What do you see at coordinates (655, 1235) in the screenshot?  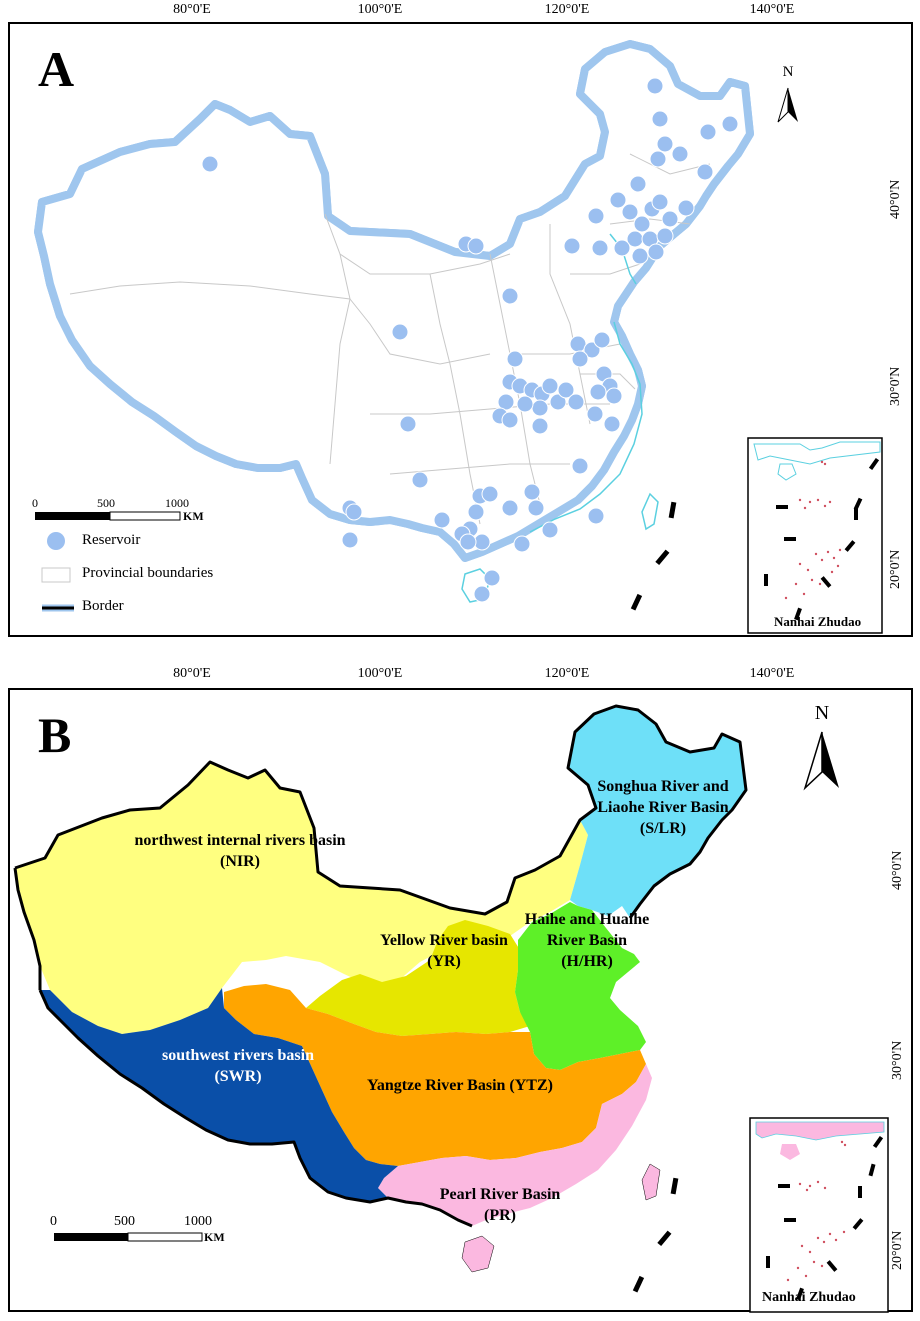 I see `island-dashes-b` at bounding box center [655, 1235].